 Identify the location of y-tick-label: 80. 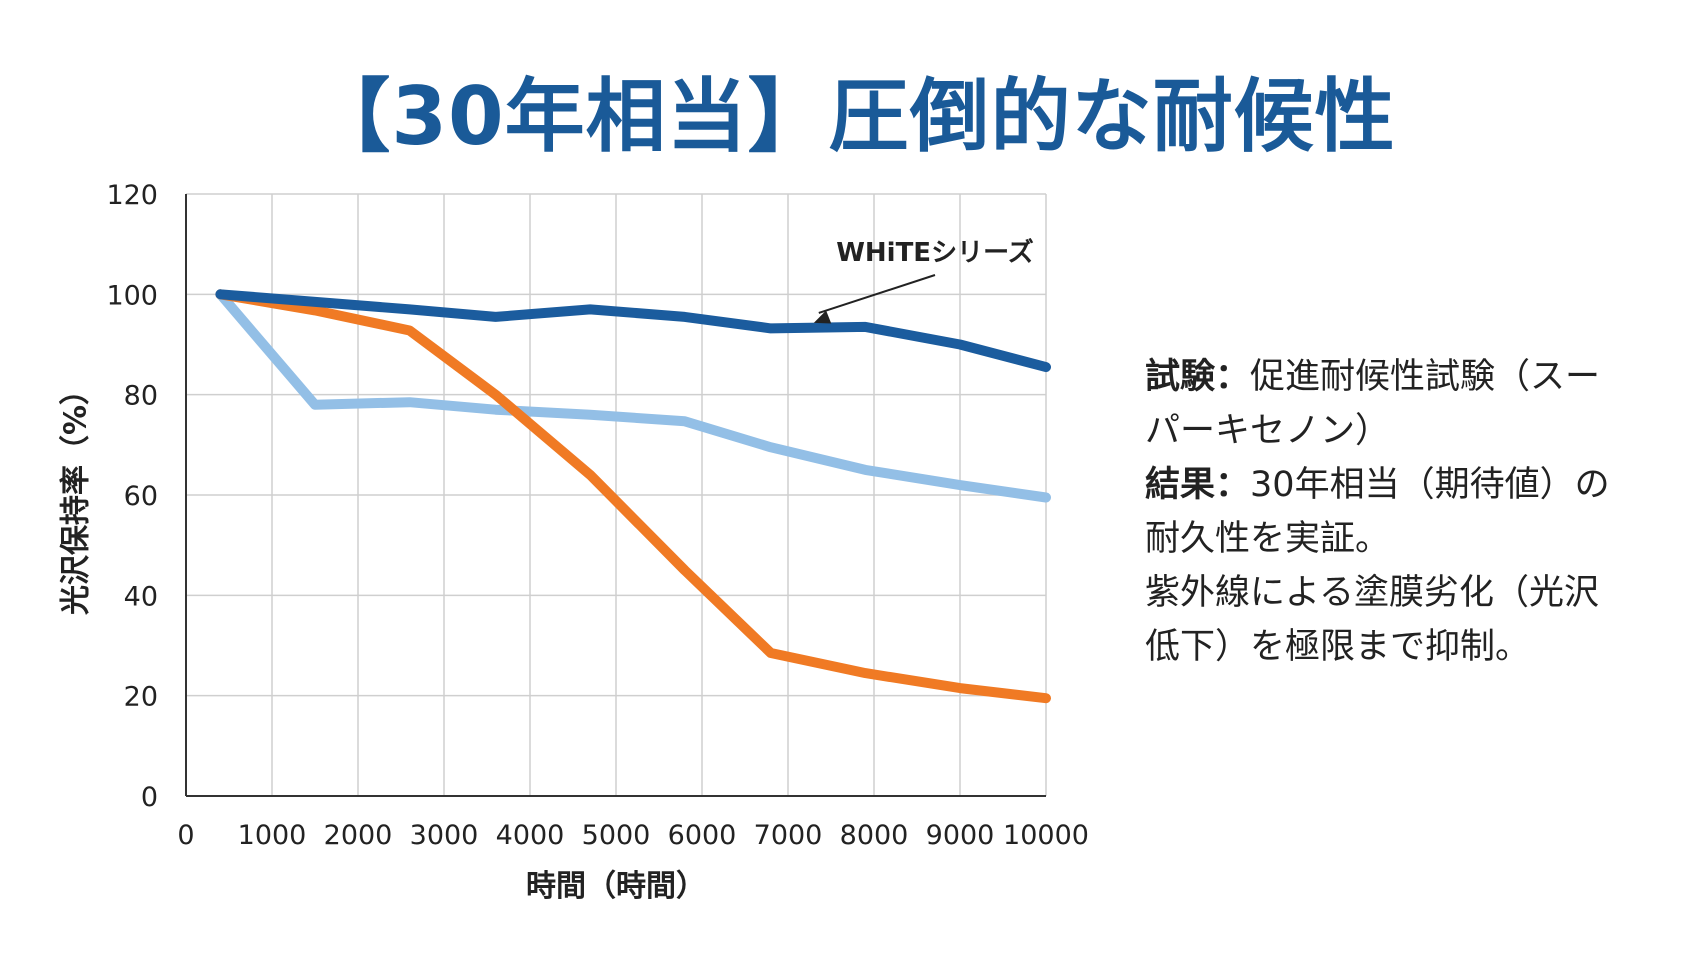
(141, 396).